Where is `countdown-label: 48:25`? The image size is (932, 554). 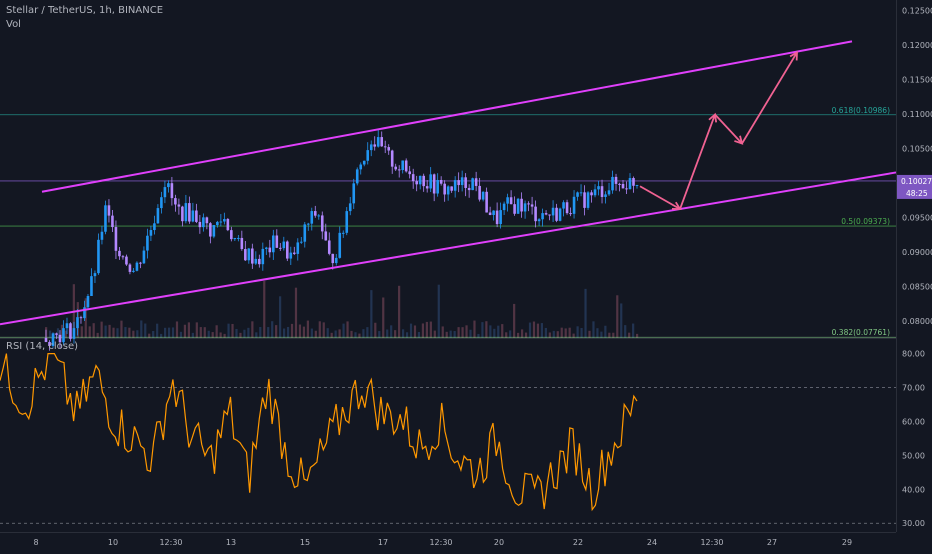 countdown-label: 48:25 is located at coordinates (917, 193).